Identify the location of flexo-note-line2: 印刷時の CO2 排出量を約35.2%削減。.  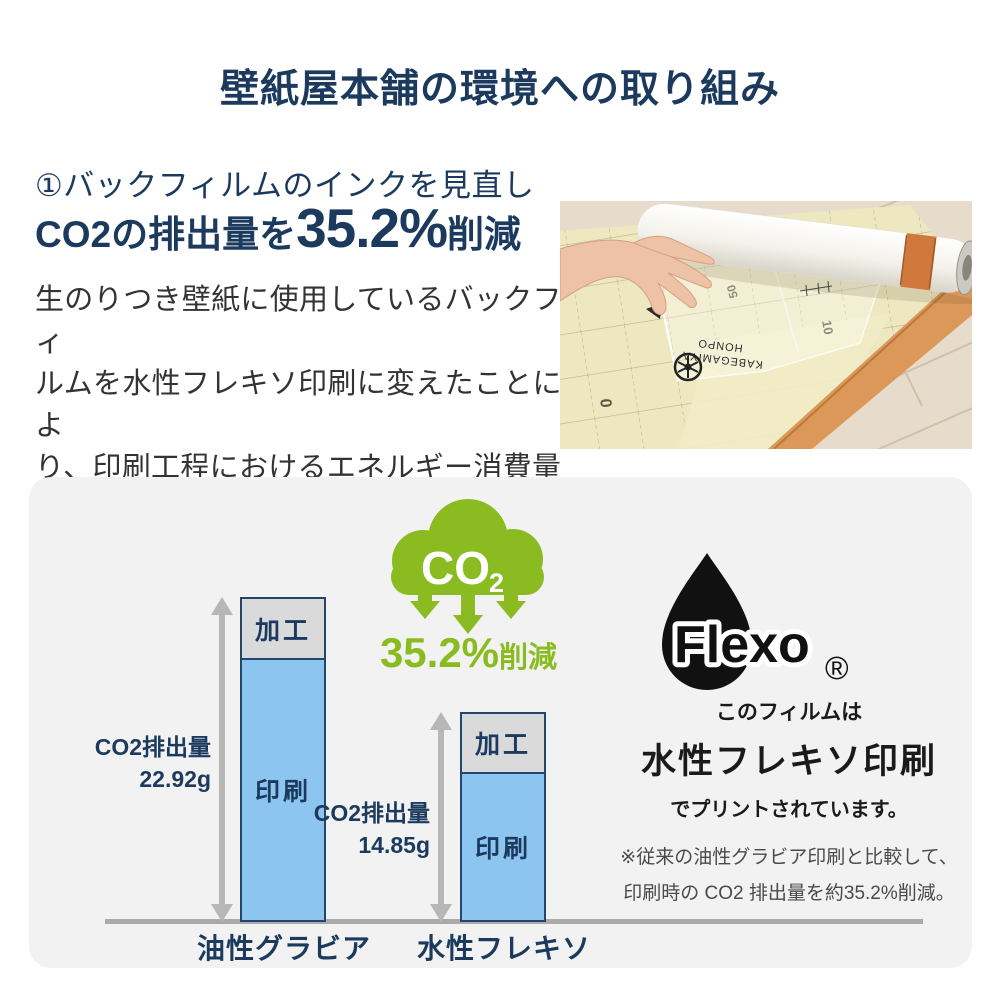
(789, 893).